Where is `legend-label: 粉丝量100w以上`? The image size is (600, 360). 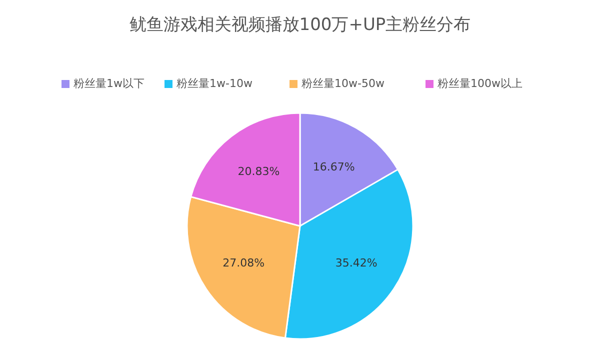 legend-label: 粉丝量100w以上 is located at coordinates (480, 83).